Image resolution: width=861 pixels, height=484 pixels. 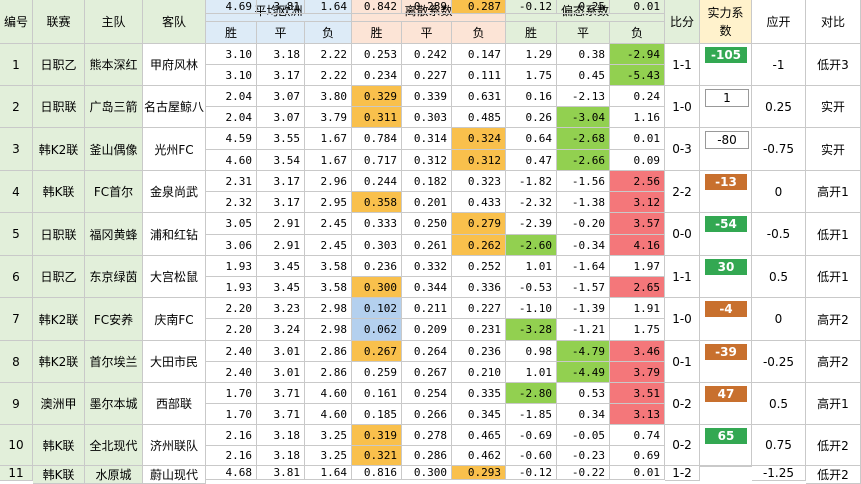 What do you see at coordinates (531, 117) in the screenshot?
I see `bias-value: 0.26` at bounding box center [531, 117].